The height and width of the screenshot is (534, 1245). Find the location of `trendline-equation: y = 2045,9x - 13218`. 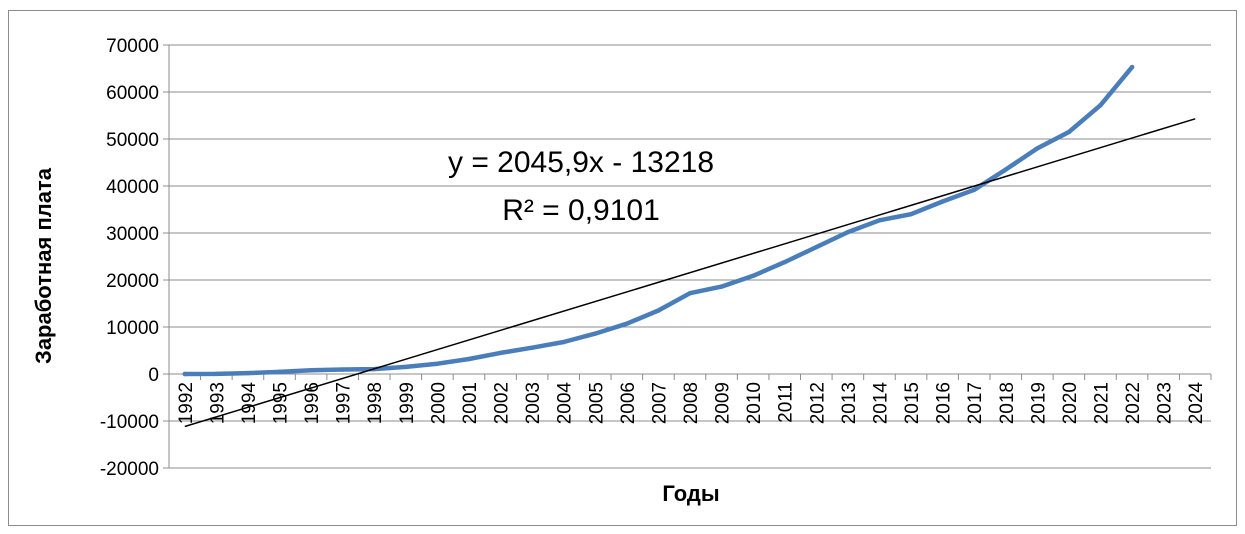

trendline-equation: y = 2045,9x - 13218 is located at coordinates (581, 162).